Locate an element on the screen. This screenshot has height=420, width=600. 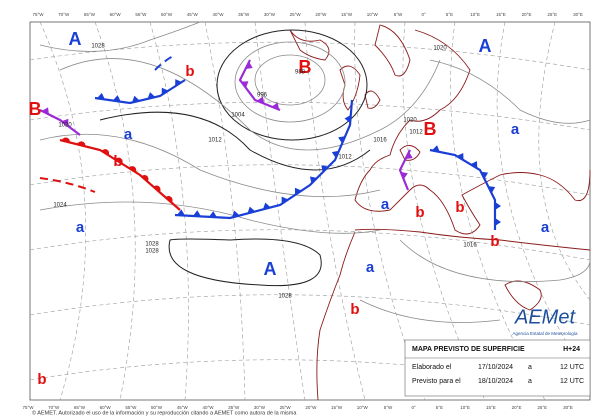
info-cell: a is located at coordinates (530, 381).